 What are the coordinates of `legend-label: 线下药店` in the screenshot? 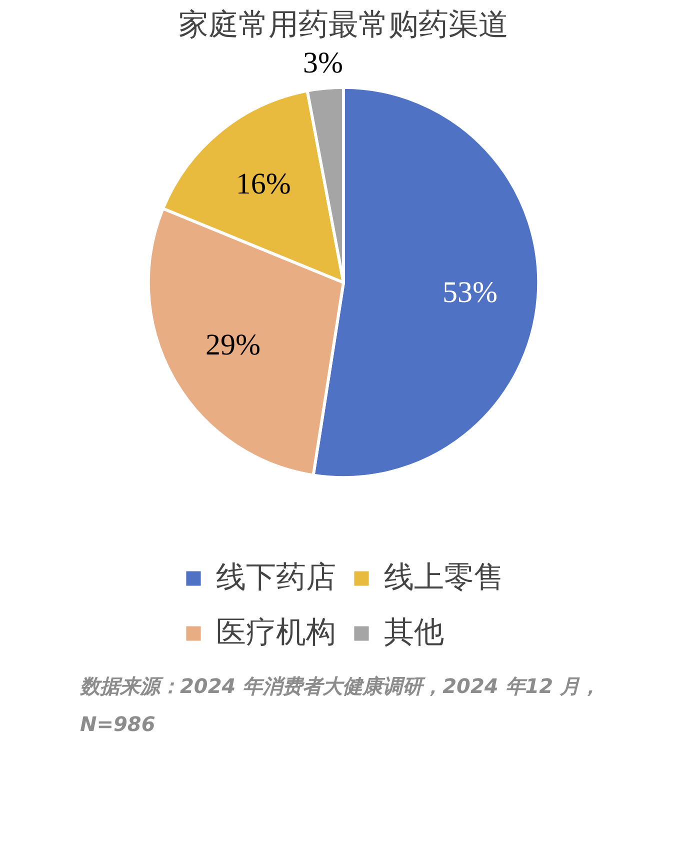 It's located at (276, 578).